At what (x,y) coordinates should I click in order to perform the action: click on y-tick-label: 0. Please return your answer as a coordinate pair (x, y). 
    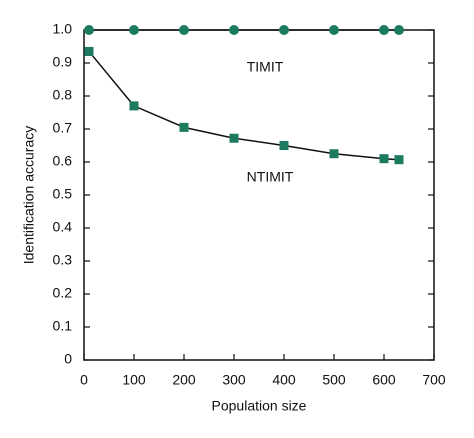
    Looking at the image, I should click on (68, 359).